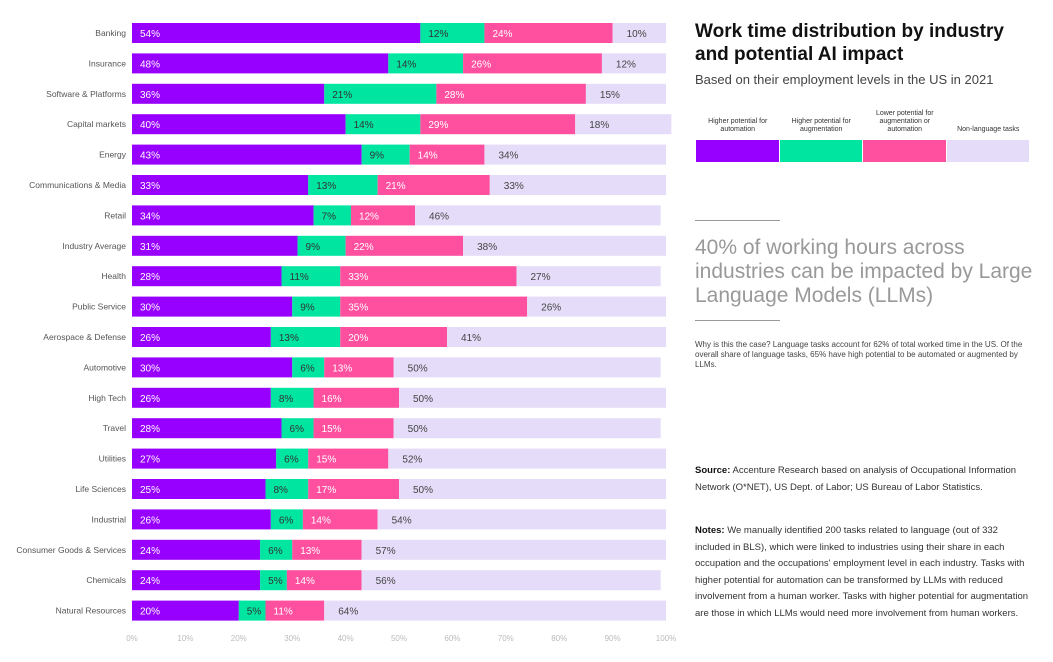  Describe the element at coordinates (113, 155) in the screenshot. I see `category-label: Energy` at that location.